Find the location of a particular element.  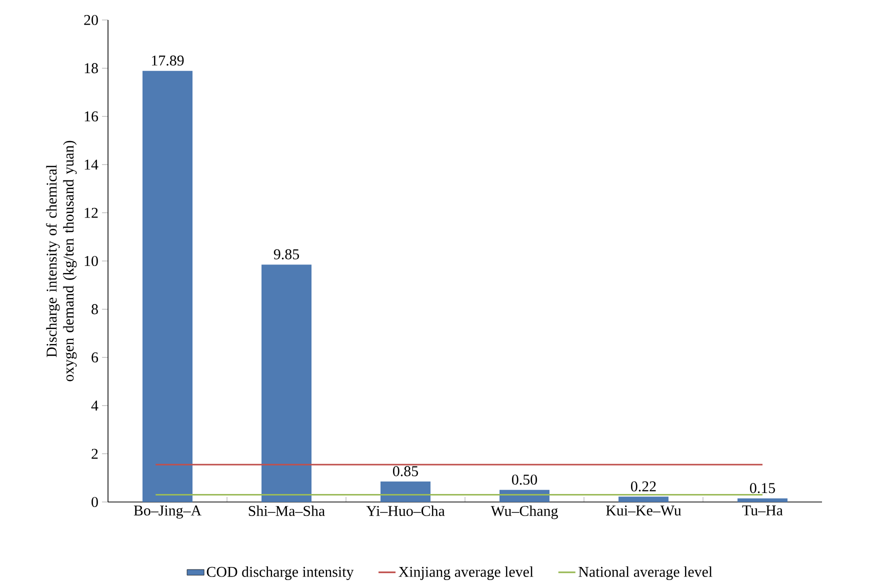

y-tick-label: 18 is located at coordinates (91, 68).